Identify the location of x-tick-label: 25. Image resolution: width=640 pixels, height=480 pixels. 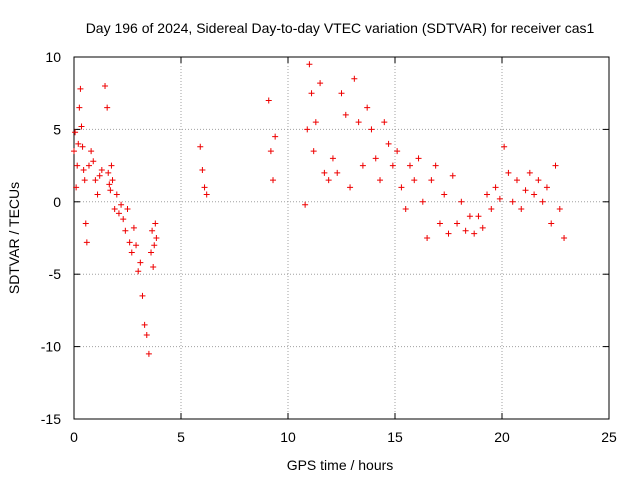
(609, 437).